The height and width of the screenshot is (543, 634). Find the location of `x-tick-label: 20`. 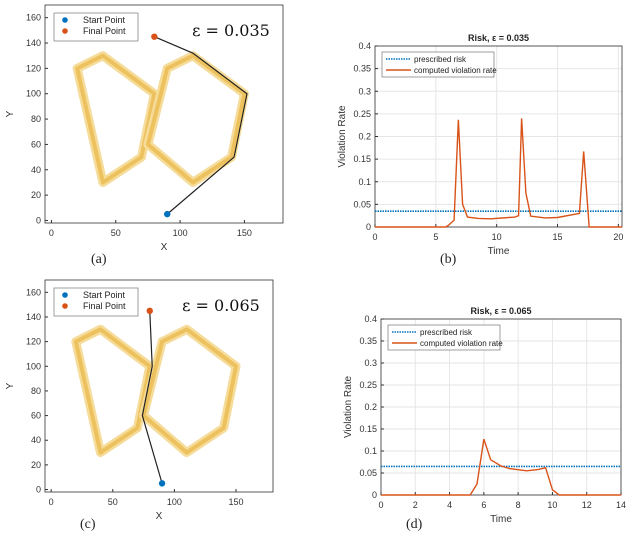

x-tick-label: 20 is located at coordinates (618, 237).